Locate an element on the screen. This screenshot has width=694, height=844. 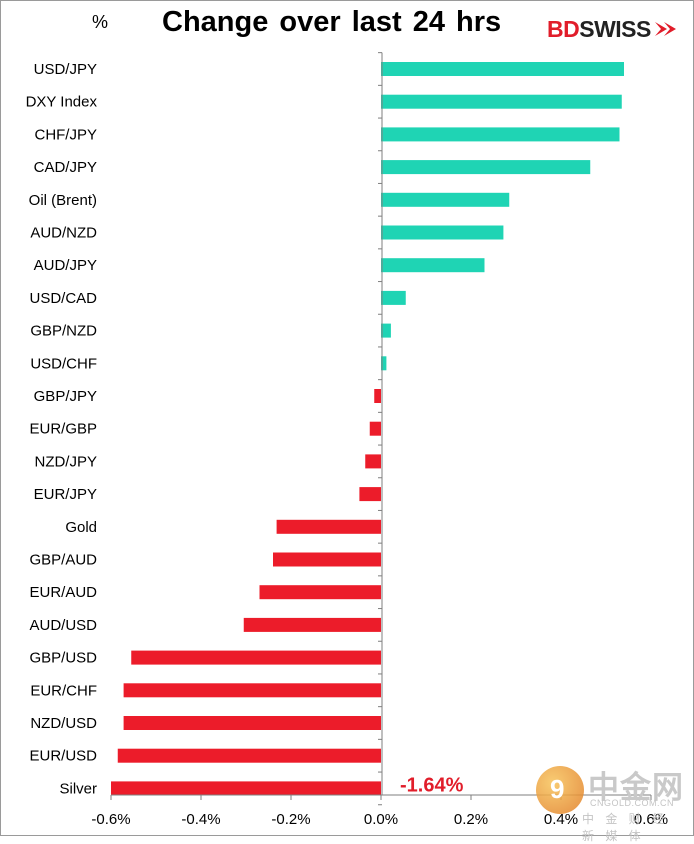
category-label: EUR/CHF is located at coordinates (63, 690).